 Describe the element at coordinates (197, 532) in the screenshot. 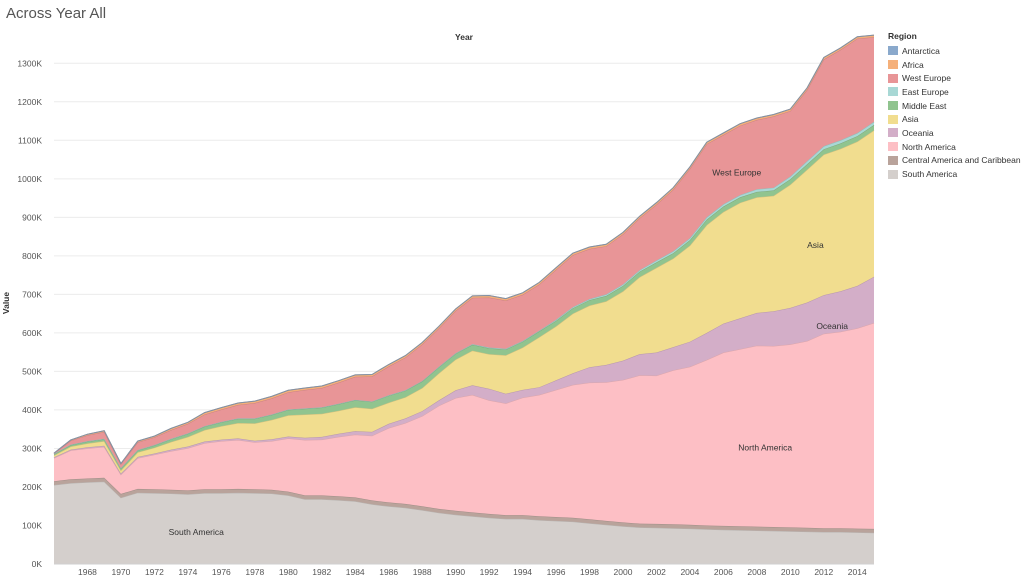

I see `area-label-south-america: South America` at that location.